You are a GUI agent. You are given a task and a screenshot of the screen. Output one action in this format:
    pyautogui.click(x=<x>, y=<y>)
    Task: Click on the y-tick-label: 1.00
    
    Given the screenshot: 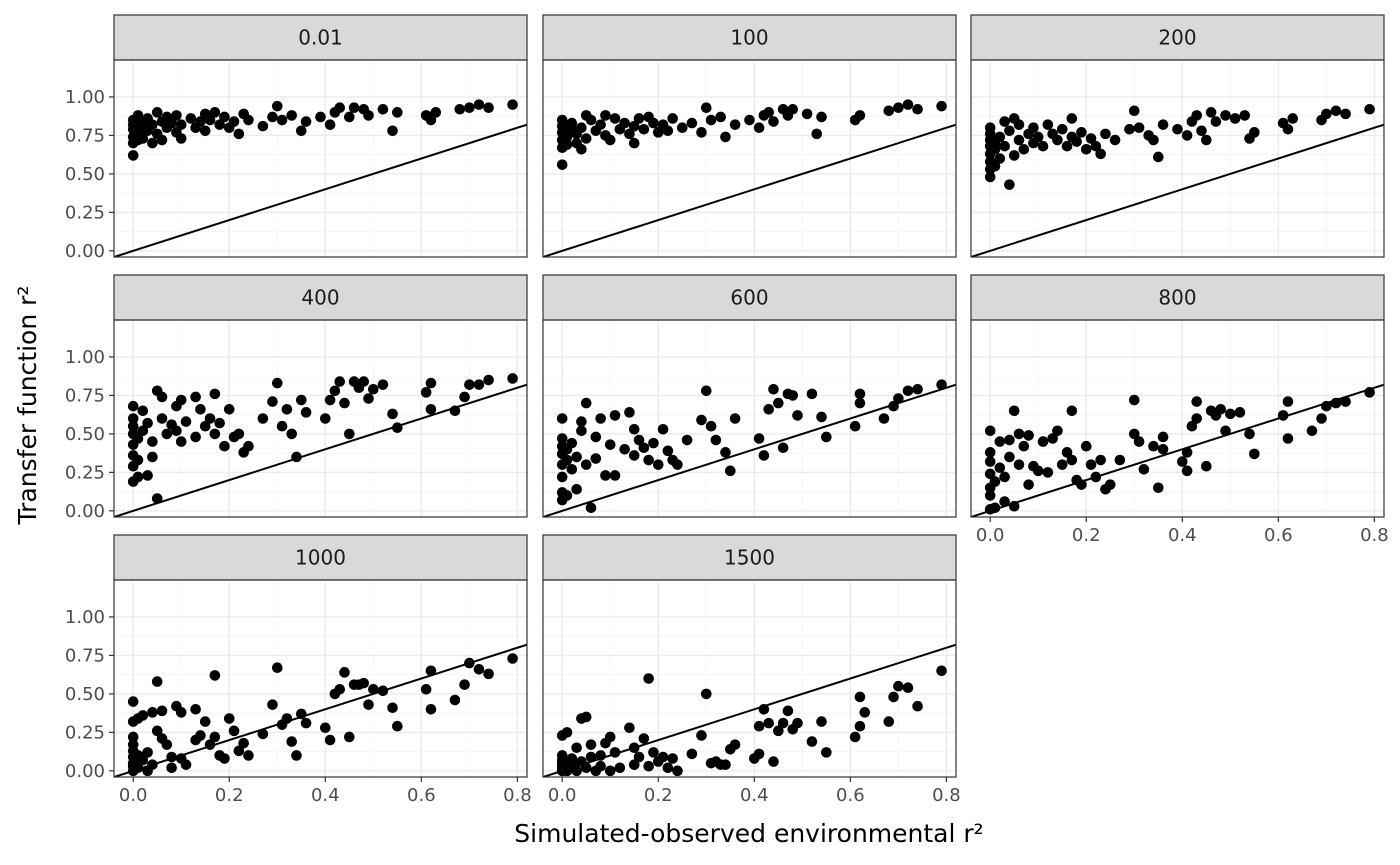 What is the action you would take?
    pyautogui.click(x=85, y=357)
    